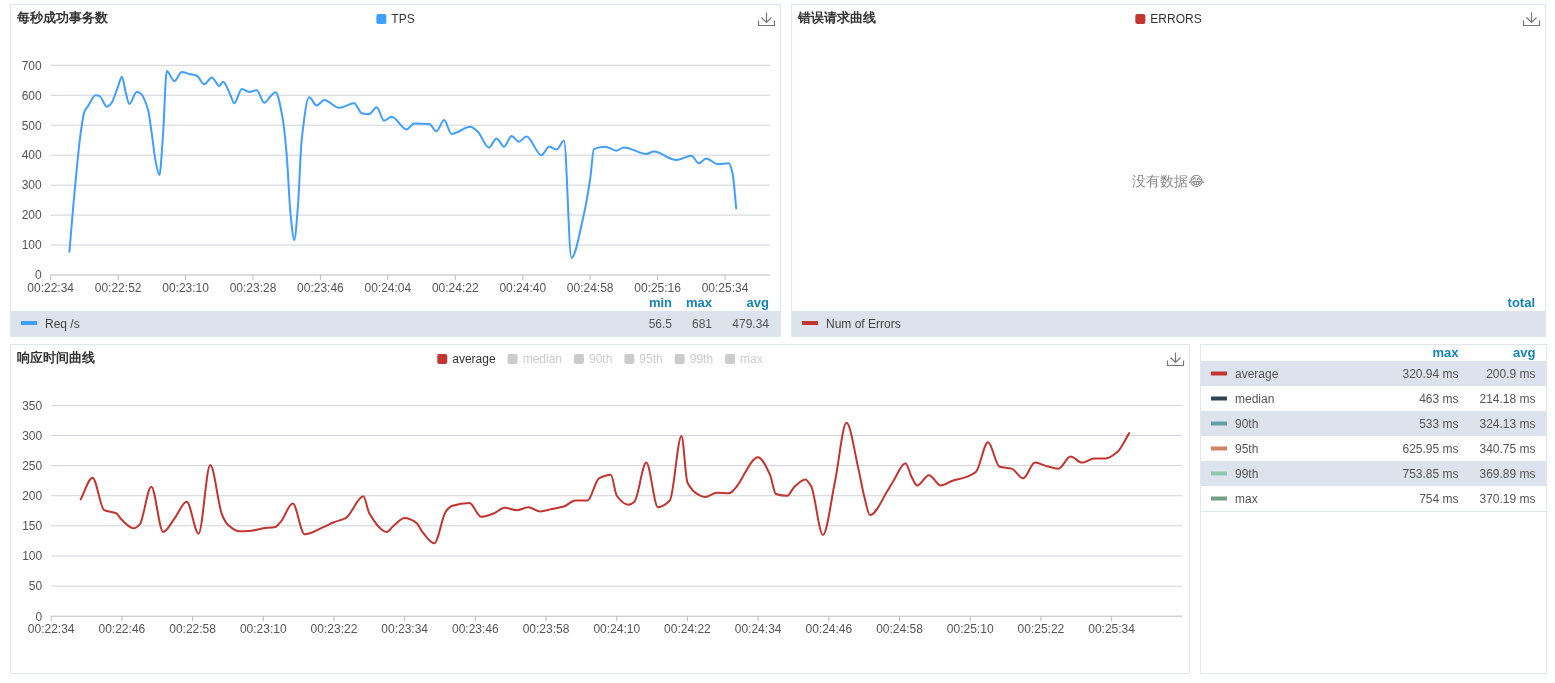 The height and width of the screenshot is (683, 1555). I want to click on y-tick-label: 350, so click(32, 405).